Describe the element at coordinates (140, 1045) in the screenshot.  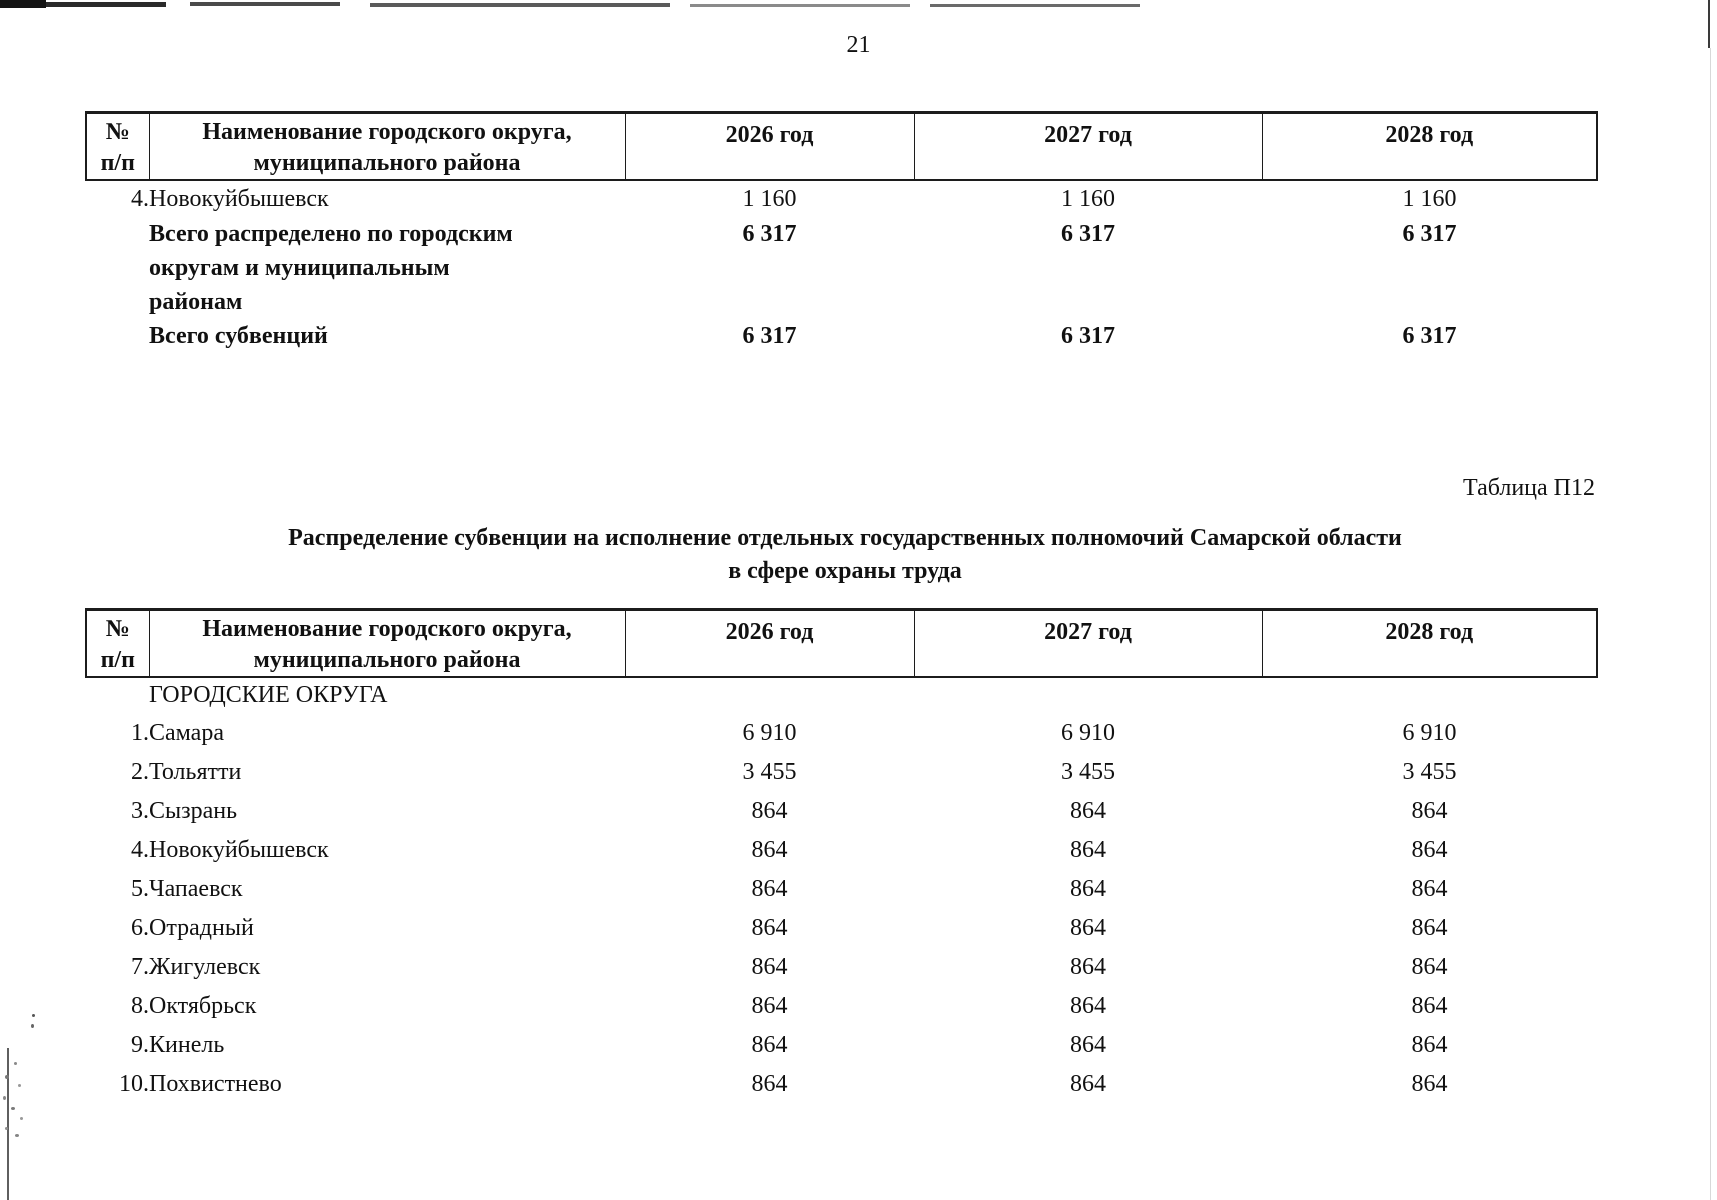
I see `row-num: 9.` at that location.